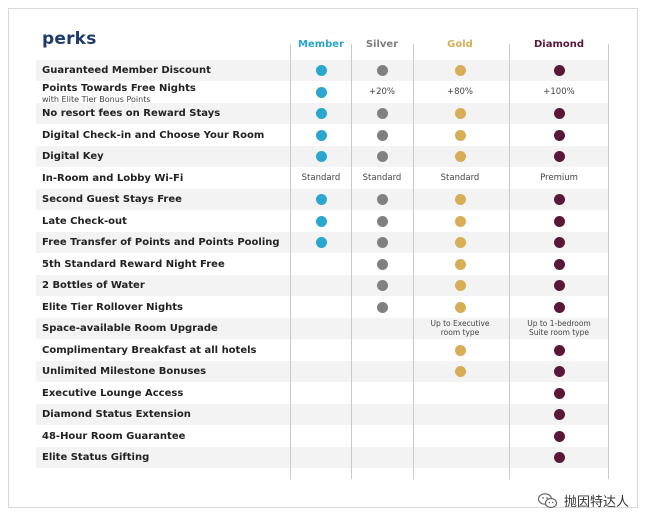  Describe the element at coordinates (126, 70) in the screenshot. I see `perk-label: Guaranteed Member Discount` at that location.